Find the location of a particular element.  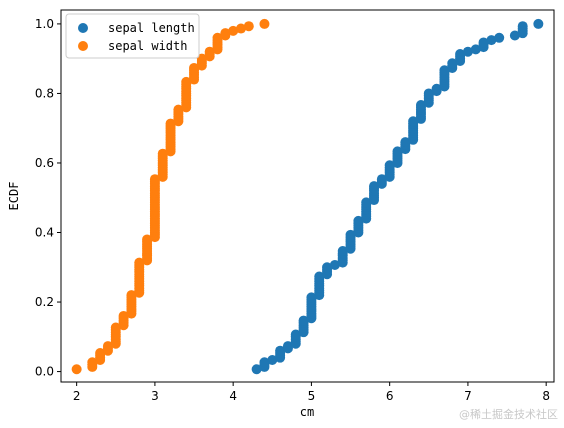

x-tick-label: 8 is located at coordinates (546, 396).